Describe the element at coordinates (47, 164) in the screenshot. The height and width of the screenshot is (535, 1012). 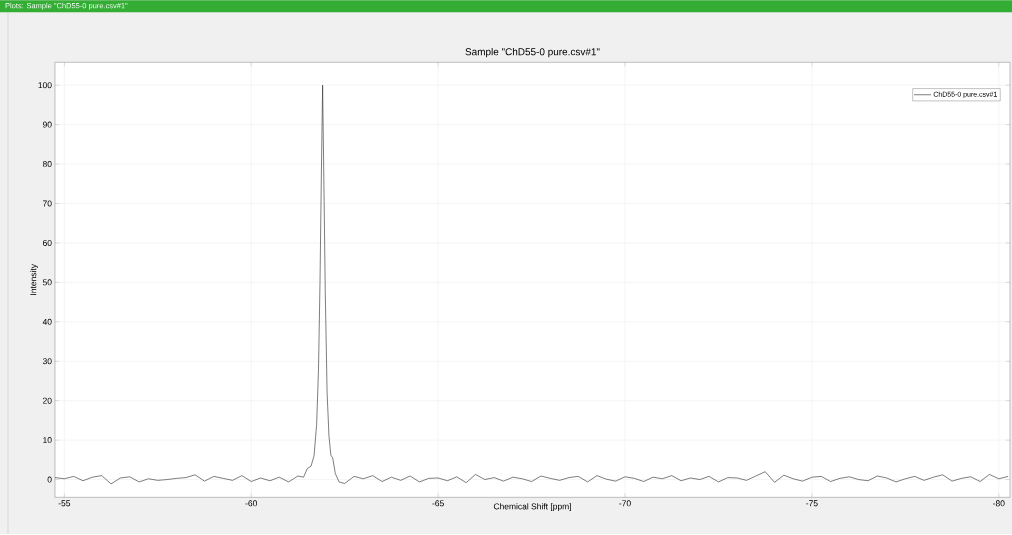
I see `y-tick-label: 80` at that location.